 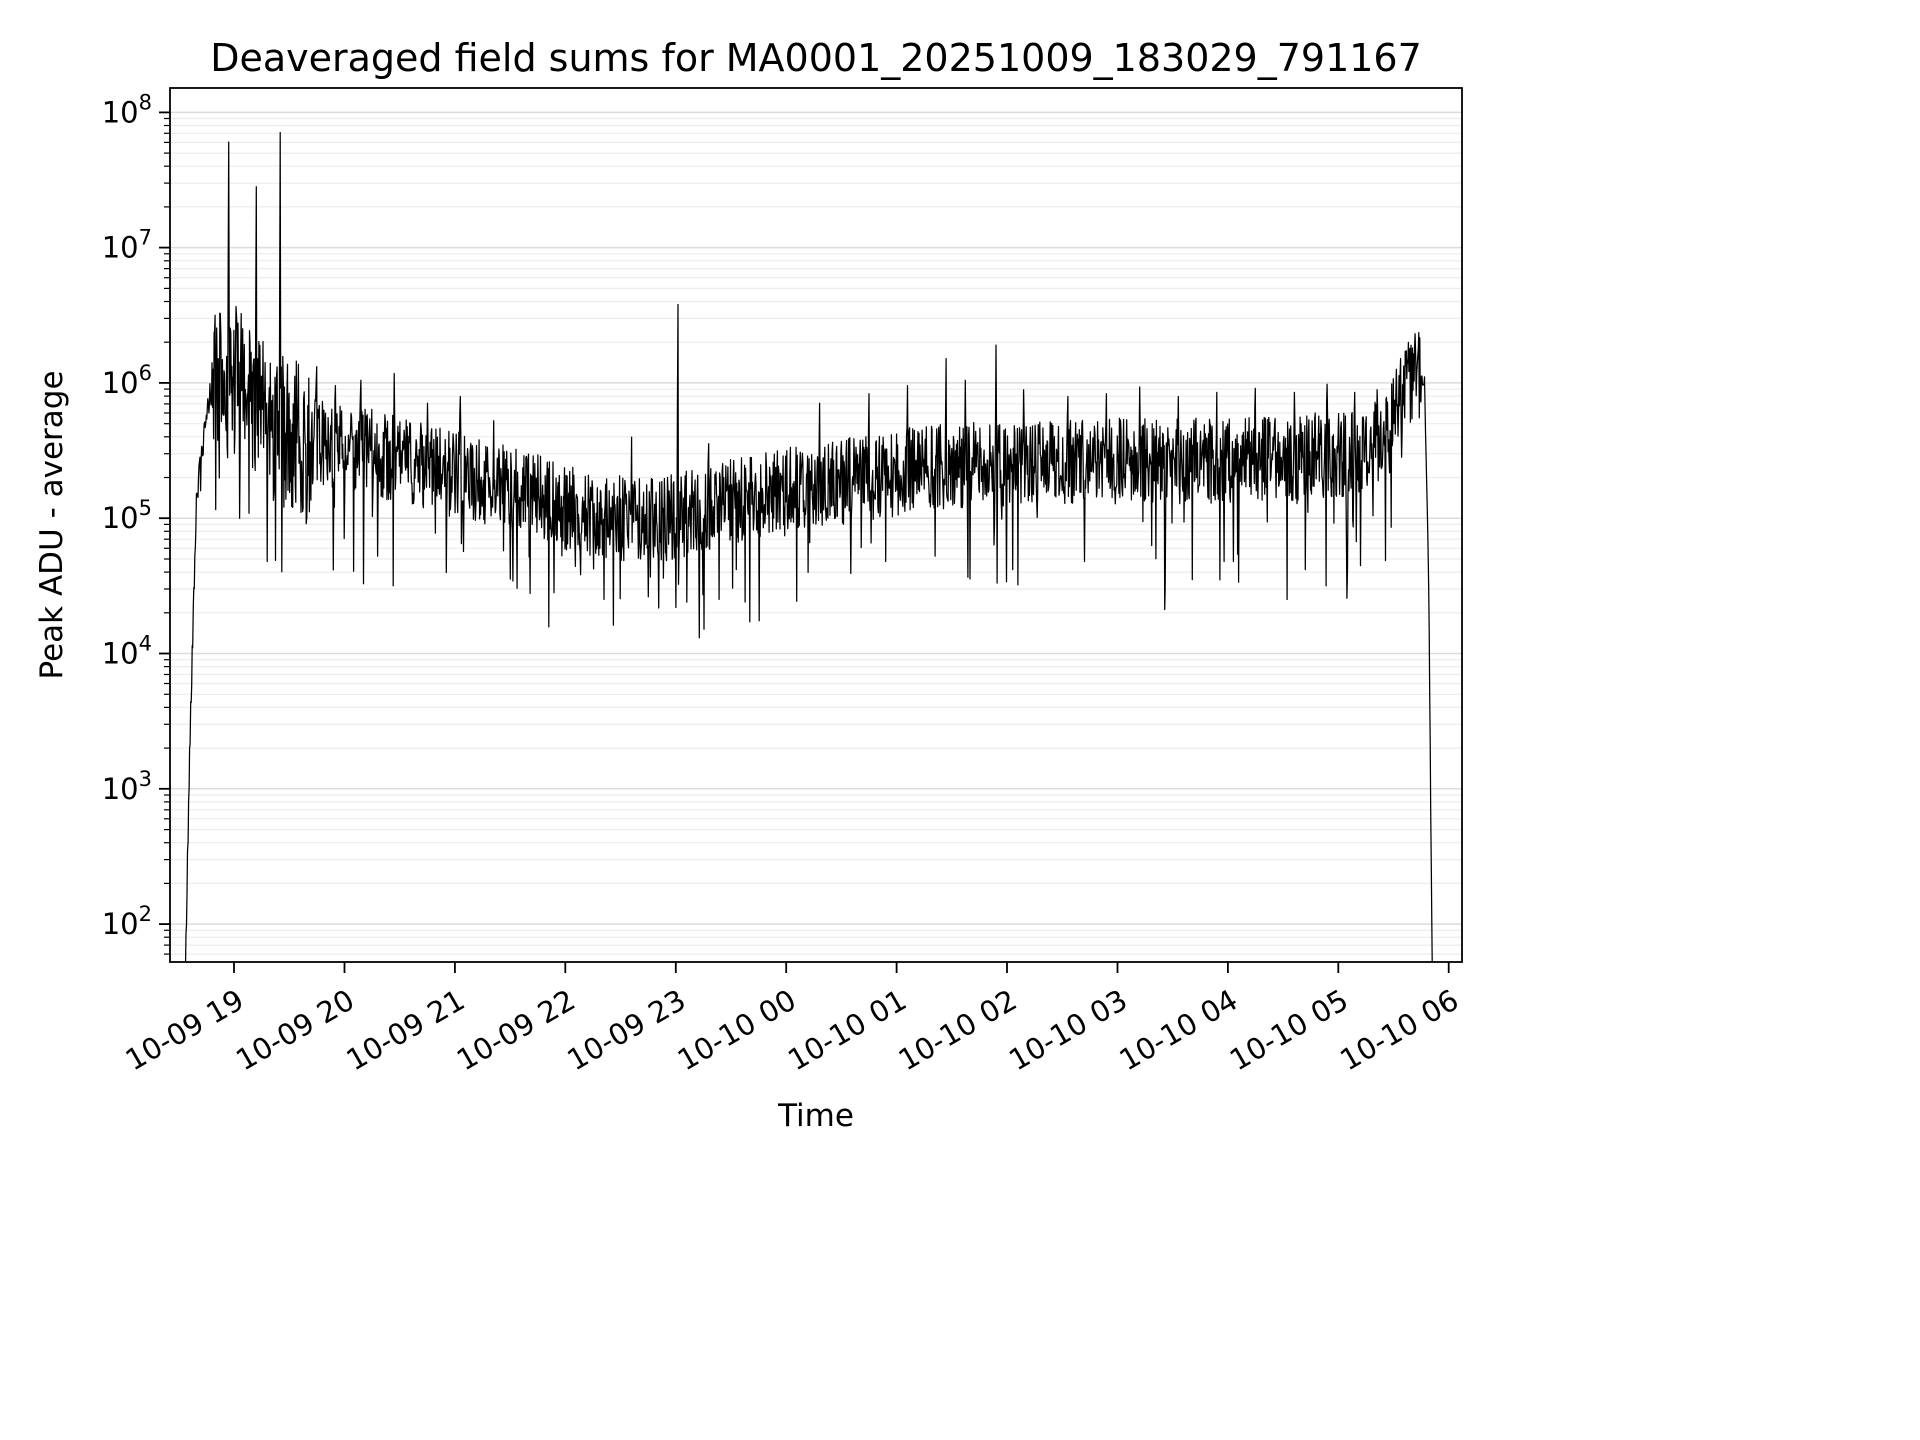 I want to click on x-tick-label: 10-10 03, so click(x=1068, y=1030).